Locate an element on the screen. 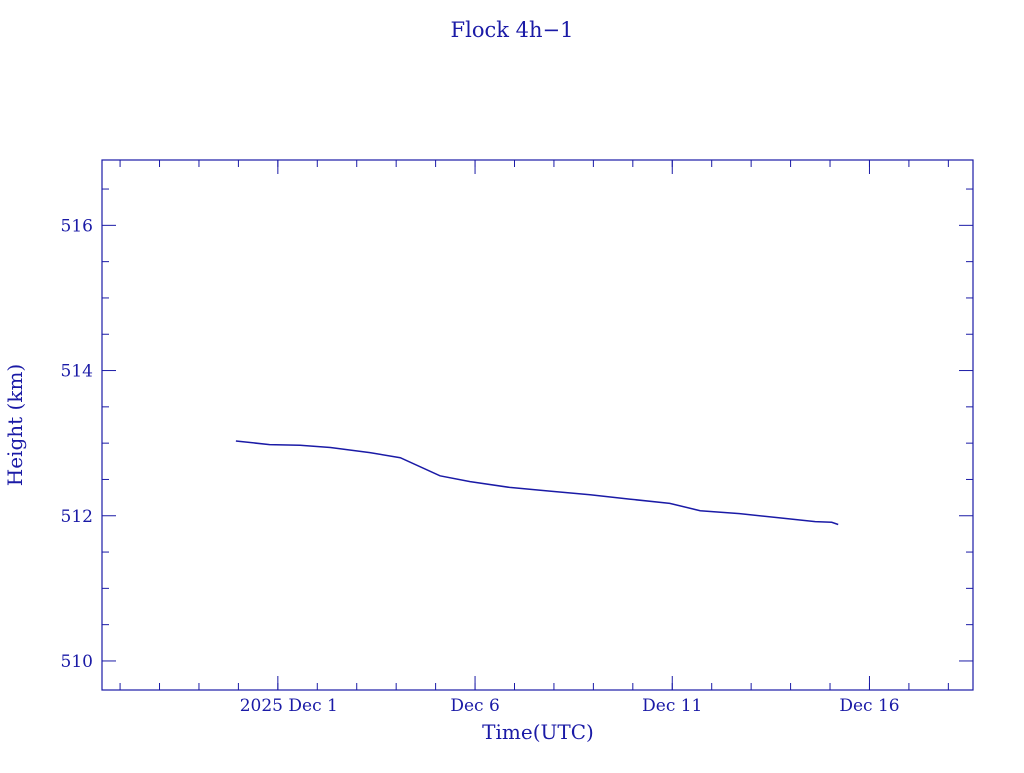  y-axis-label: Height (km) is located at coordinates (15, 425).